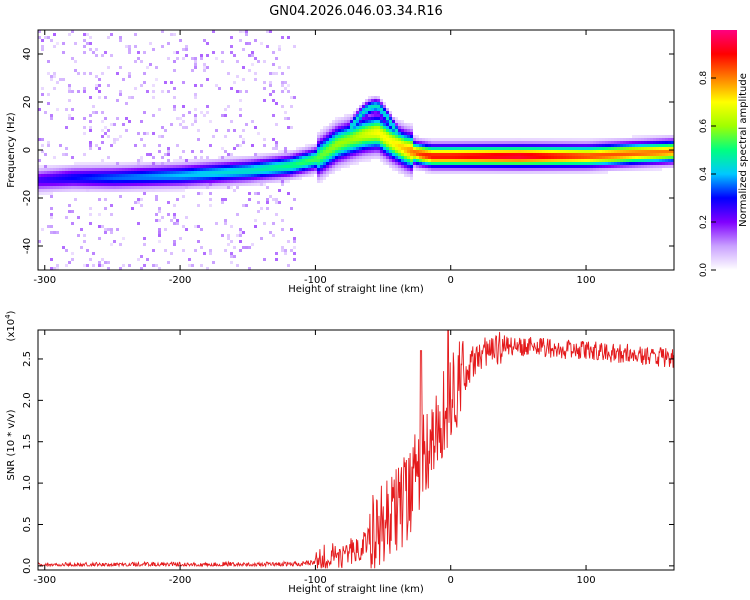 Image resolution: width=750 pixels, height=600 pixels. What do you see at coordinates (585, 580) in the screenshot?
I see `x-tick-label: 100` at bounding box center [585, 580].